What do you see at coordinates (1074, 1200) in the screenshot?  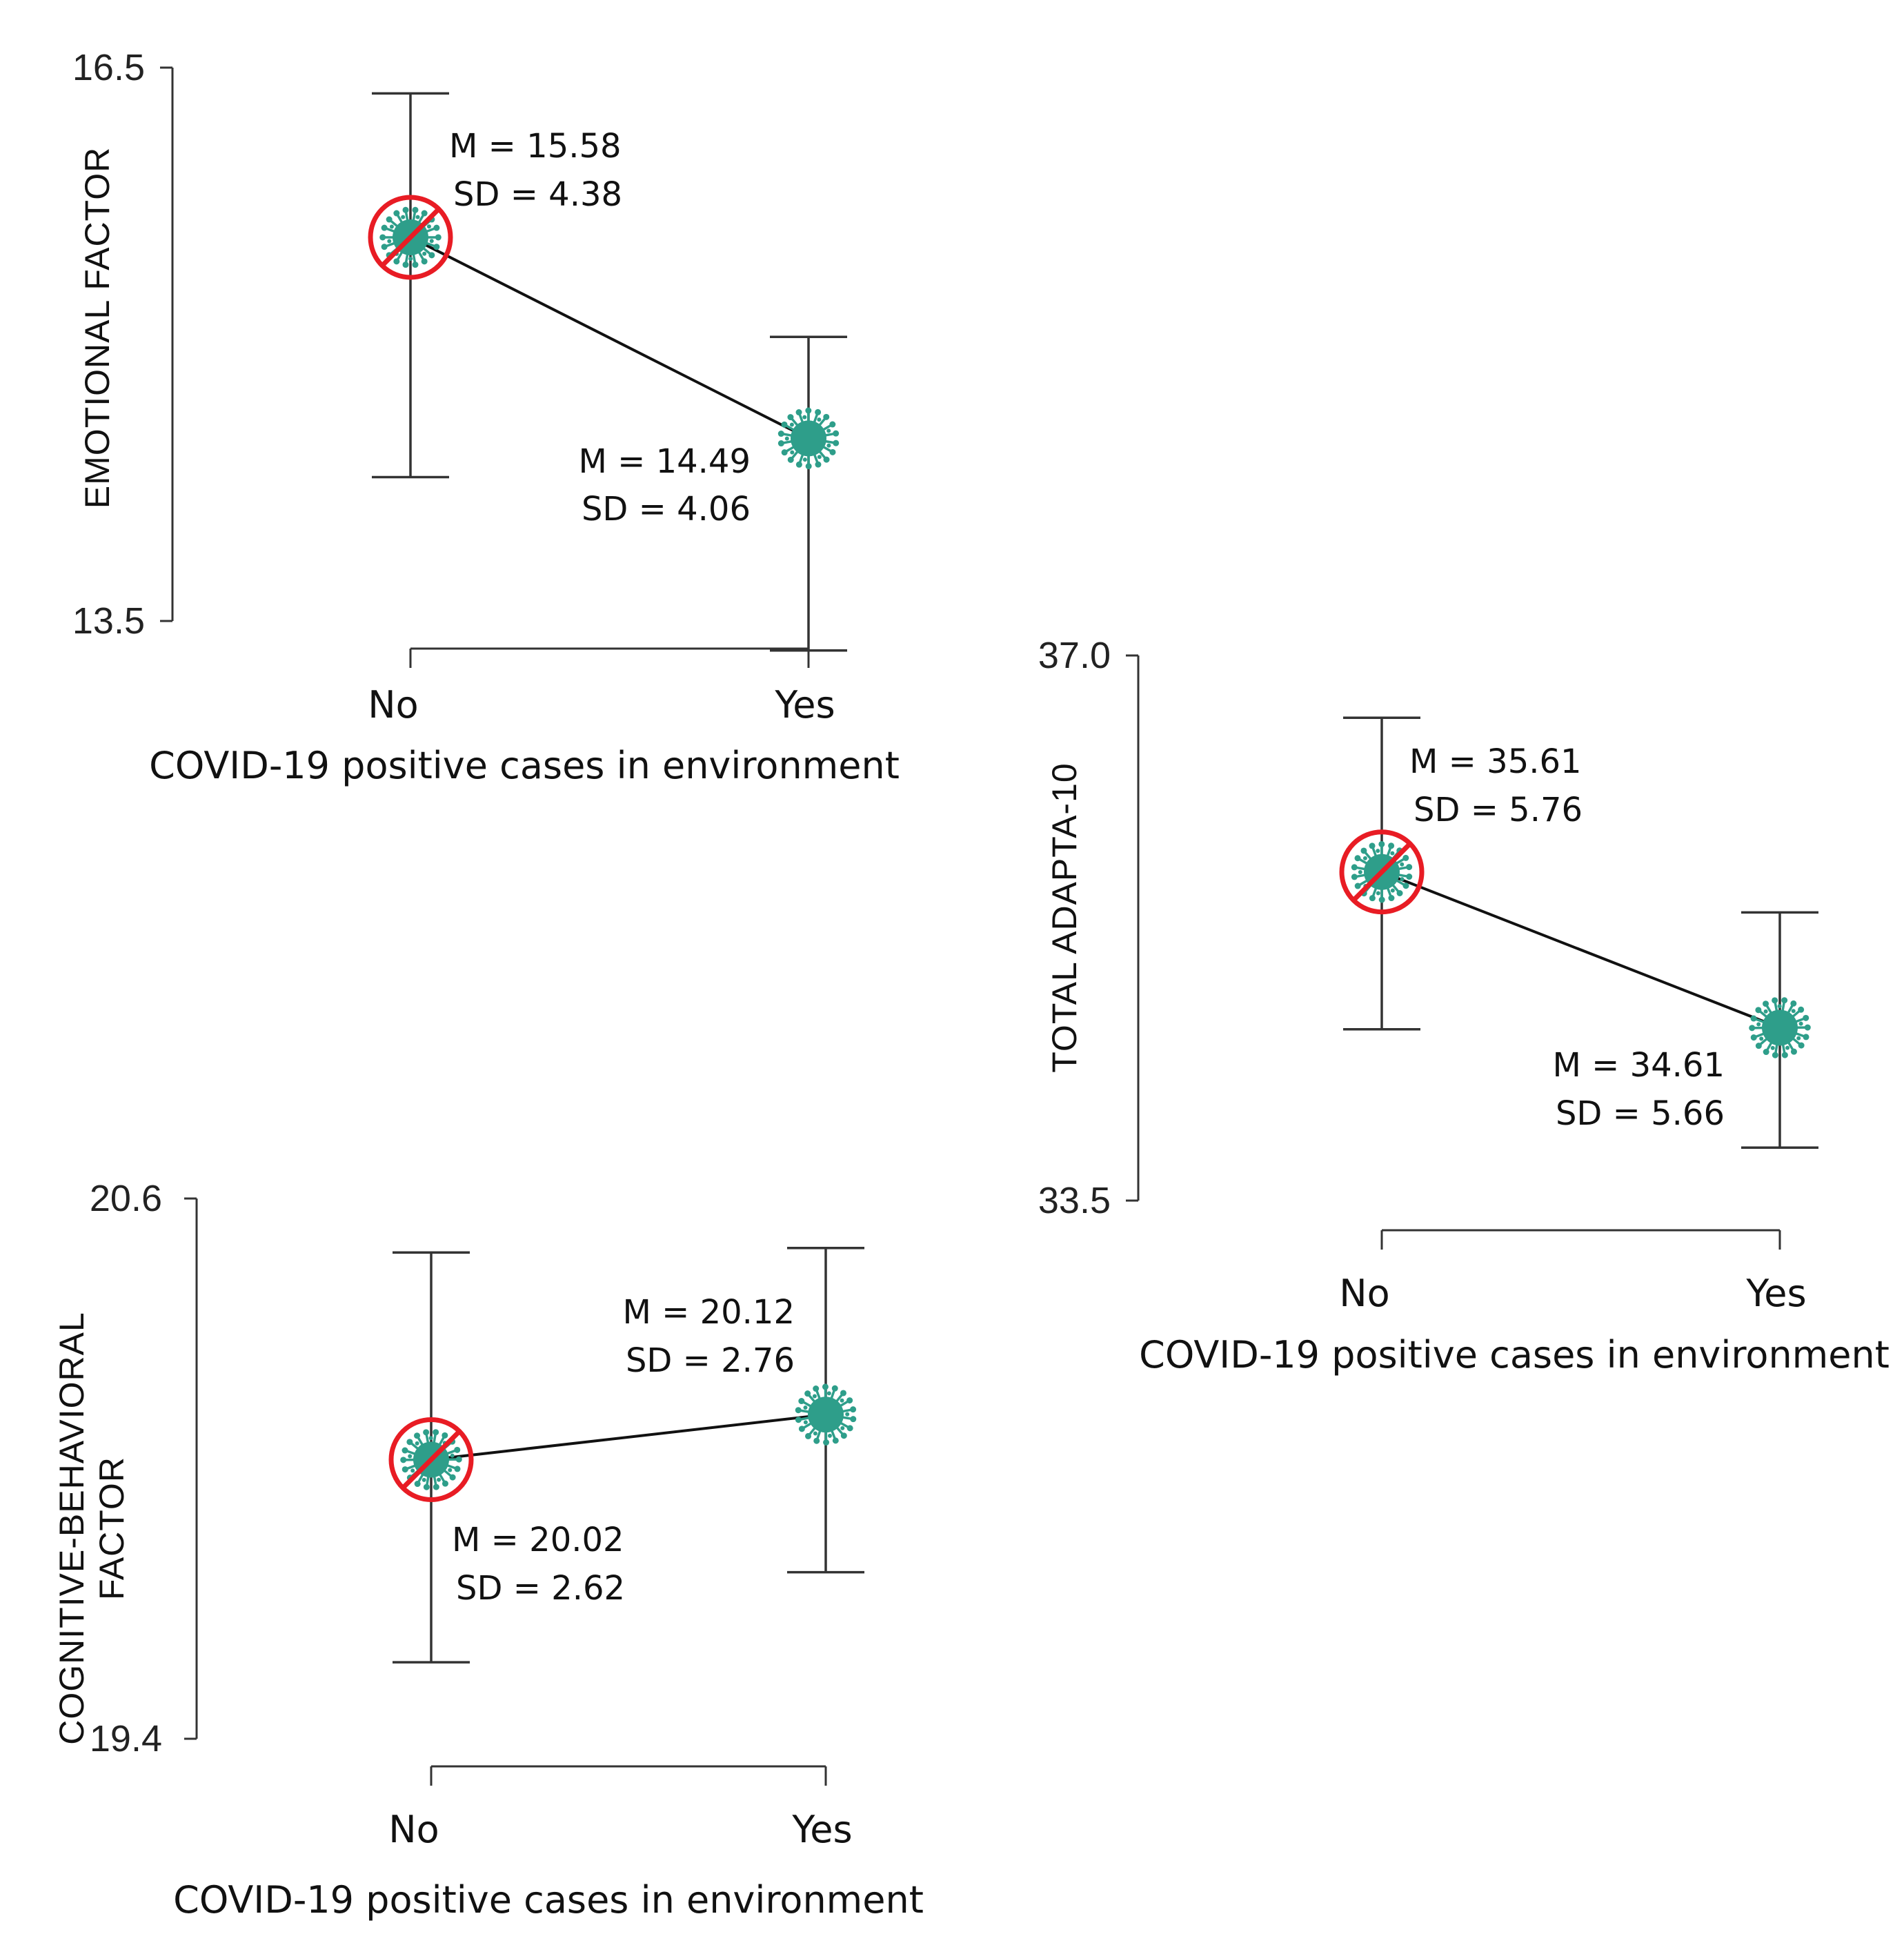 I see `y-tick-label: 33.5` at bounding box center [1074, 1200].